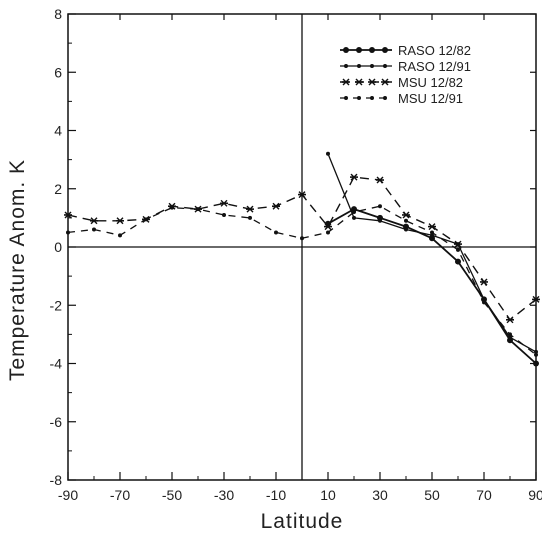  I want to click on x-tick-label: 50, so click(432, 495).